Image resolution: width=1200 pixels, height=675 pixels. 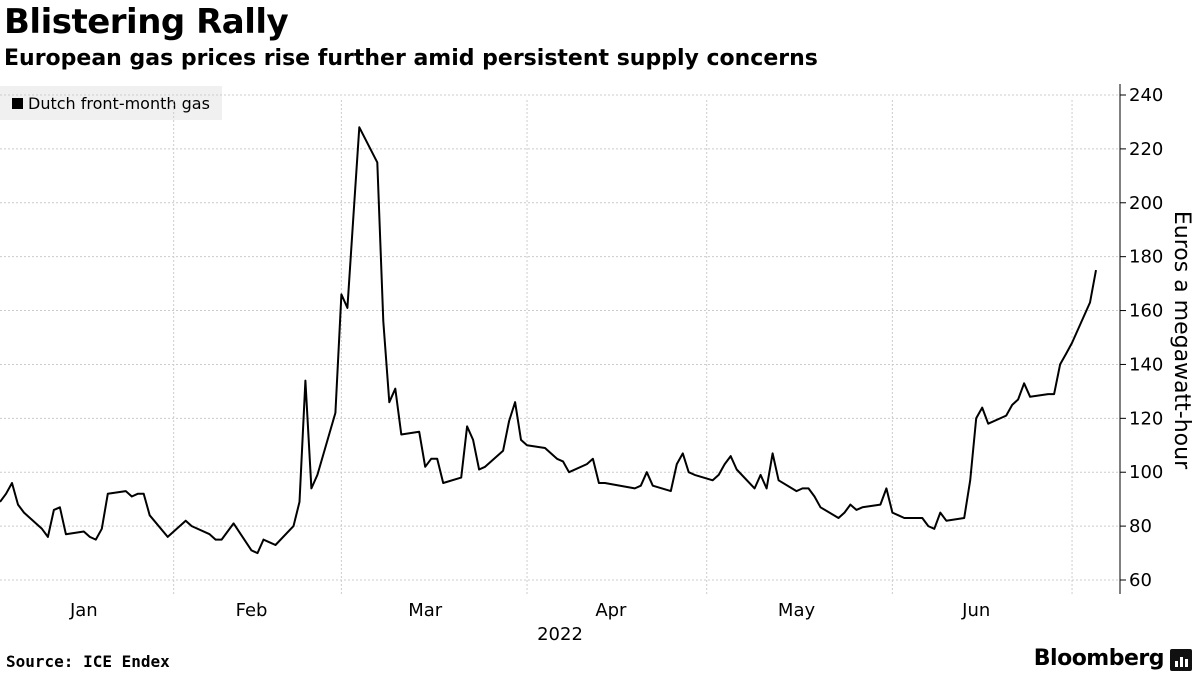 I want to click on y-tick-label: 80, so click(x=1140, y=526).